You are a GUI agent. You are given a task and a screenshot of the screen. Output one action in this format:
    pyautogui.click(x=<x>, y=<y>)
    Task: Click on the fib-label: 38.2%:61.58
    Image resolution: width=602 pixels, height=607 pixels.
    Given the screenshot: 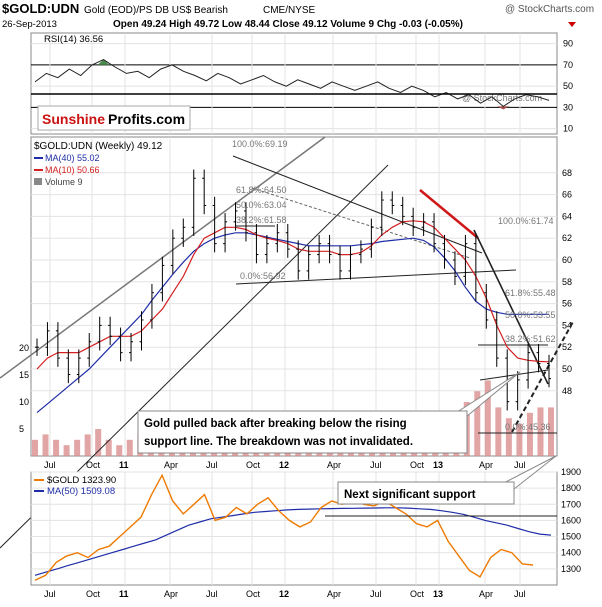 What is the action you would take?
    pyautogui.click(x=261, y=220)
    